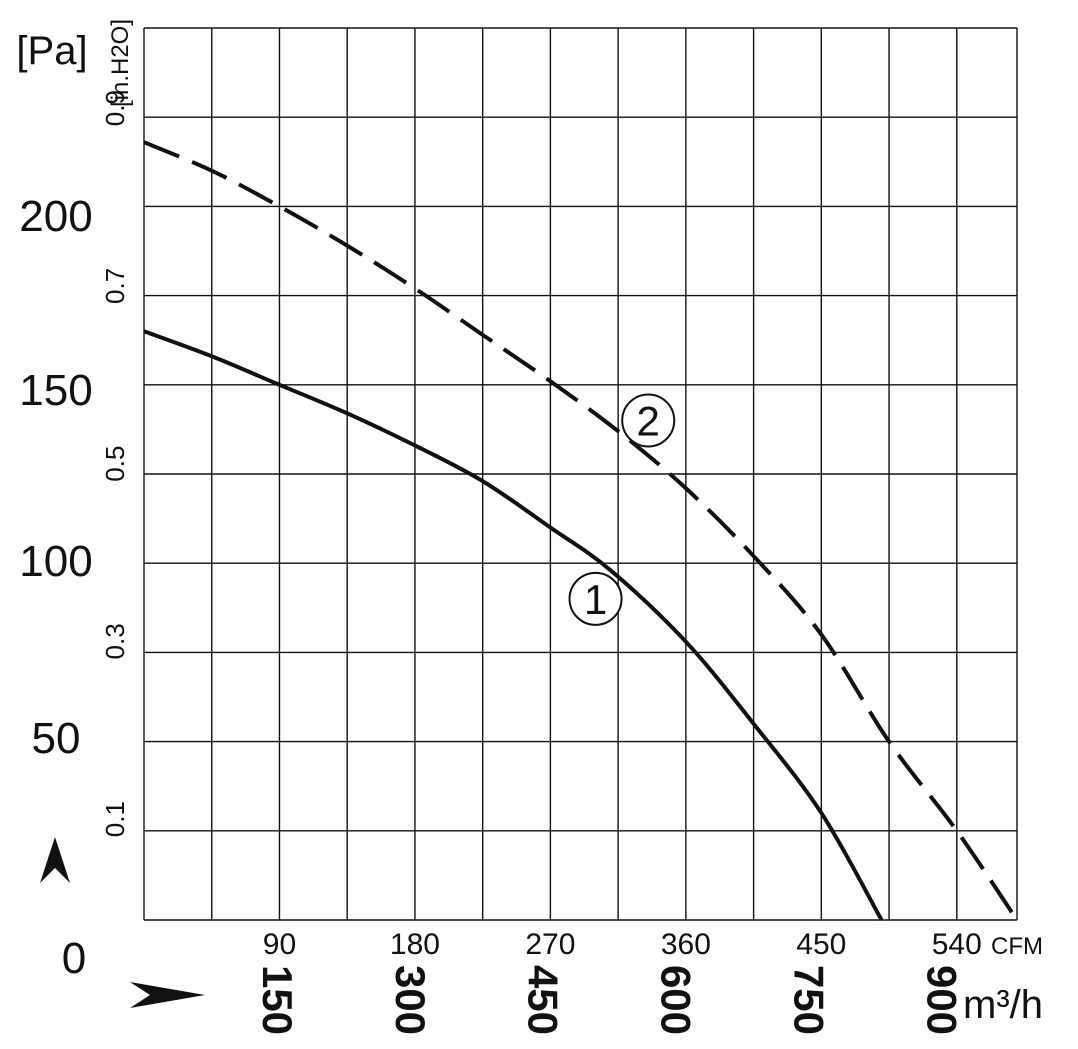  I want to click on x-tick-m3h-300: 300, so click(410, 1000).